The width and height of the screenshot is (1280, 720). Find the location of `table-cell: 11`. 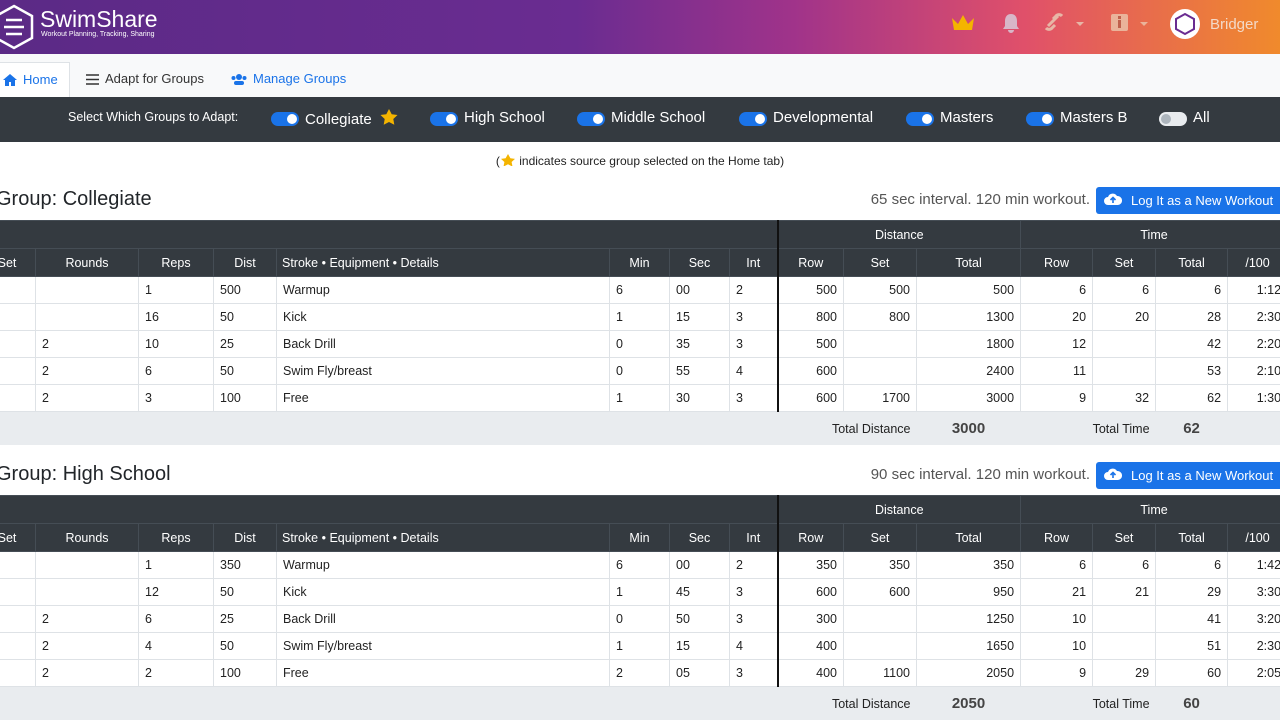

table-cell: 11 is located at coordinates (1057, 371).